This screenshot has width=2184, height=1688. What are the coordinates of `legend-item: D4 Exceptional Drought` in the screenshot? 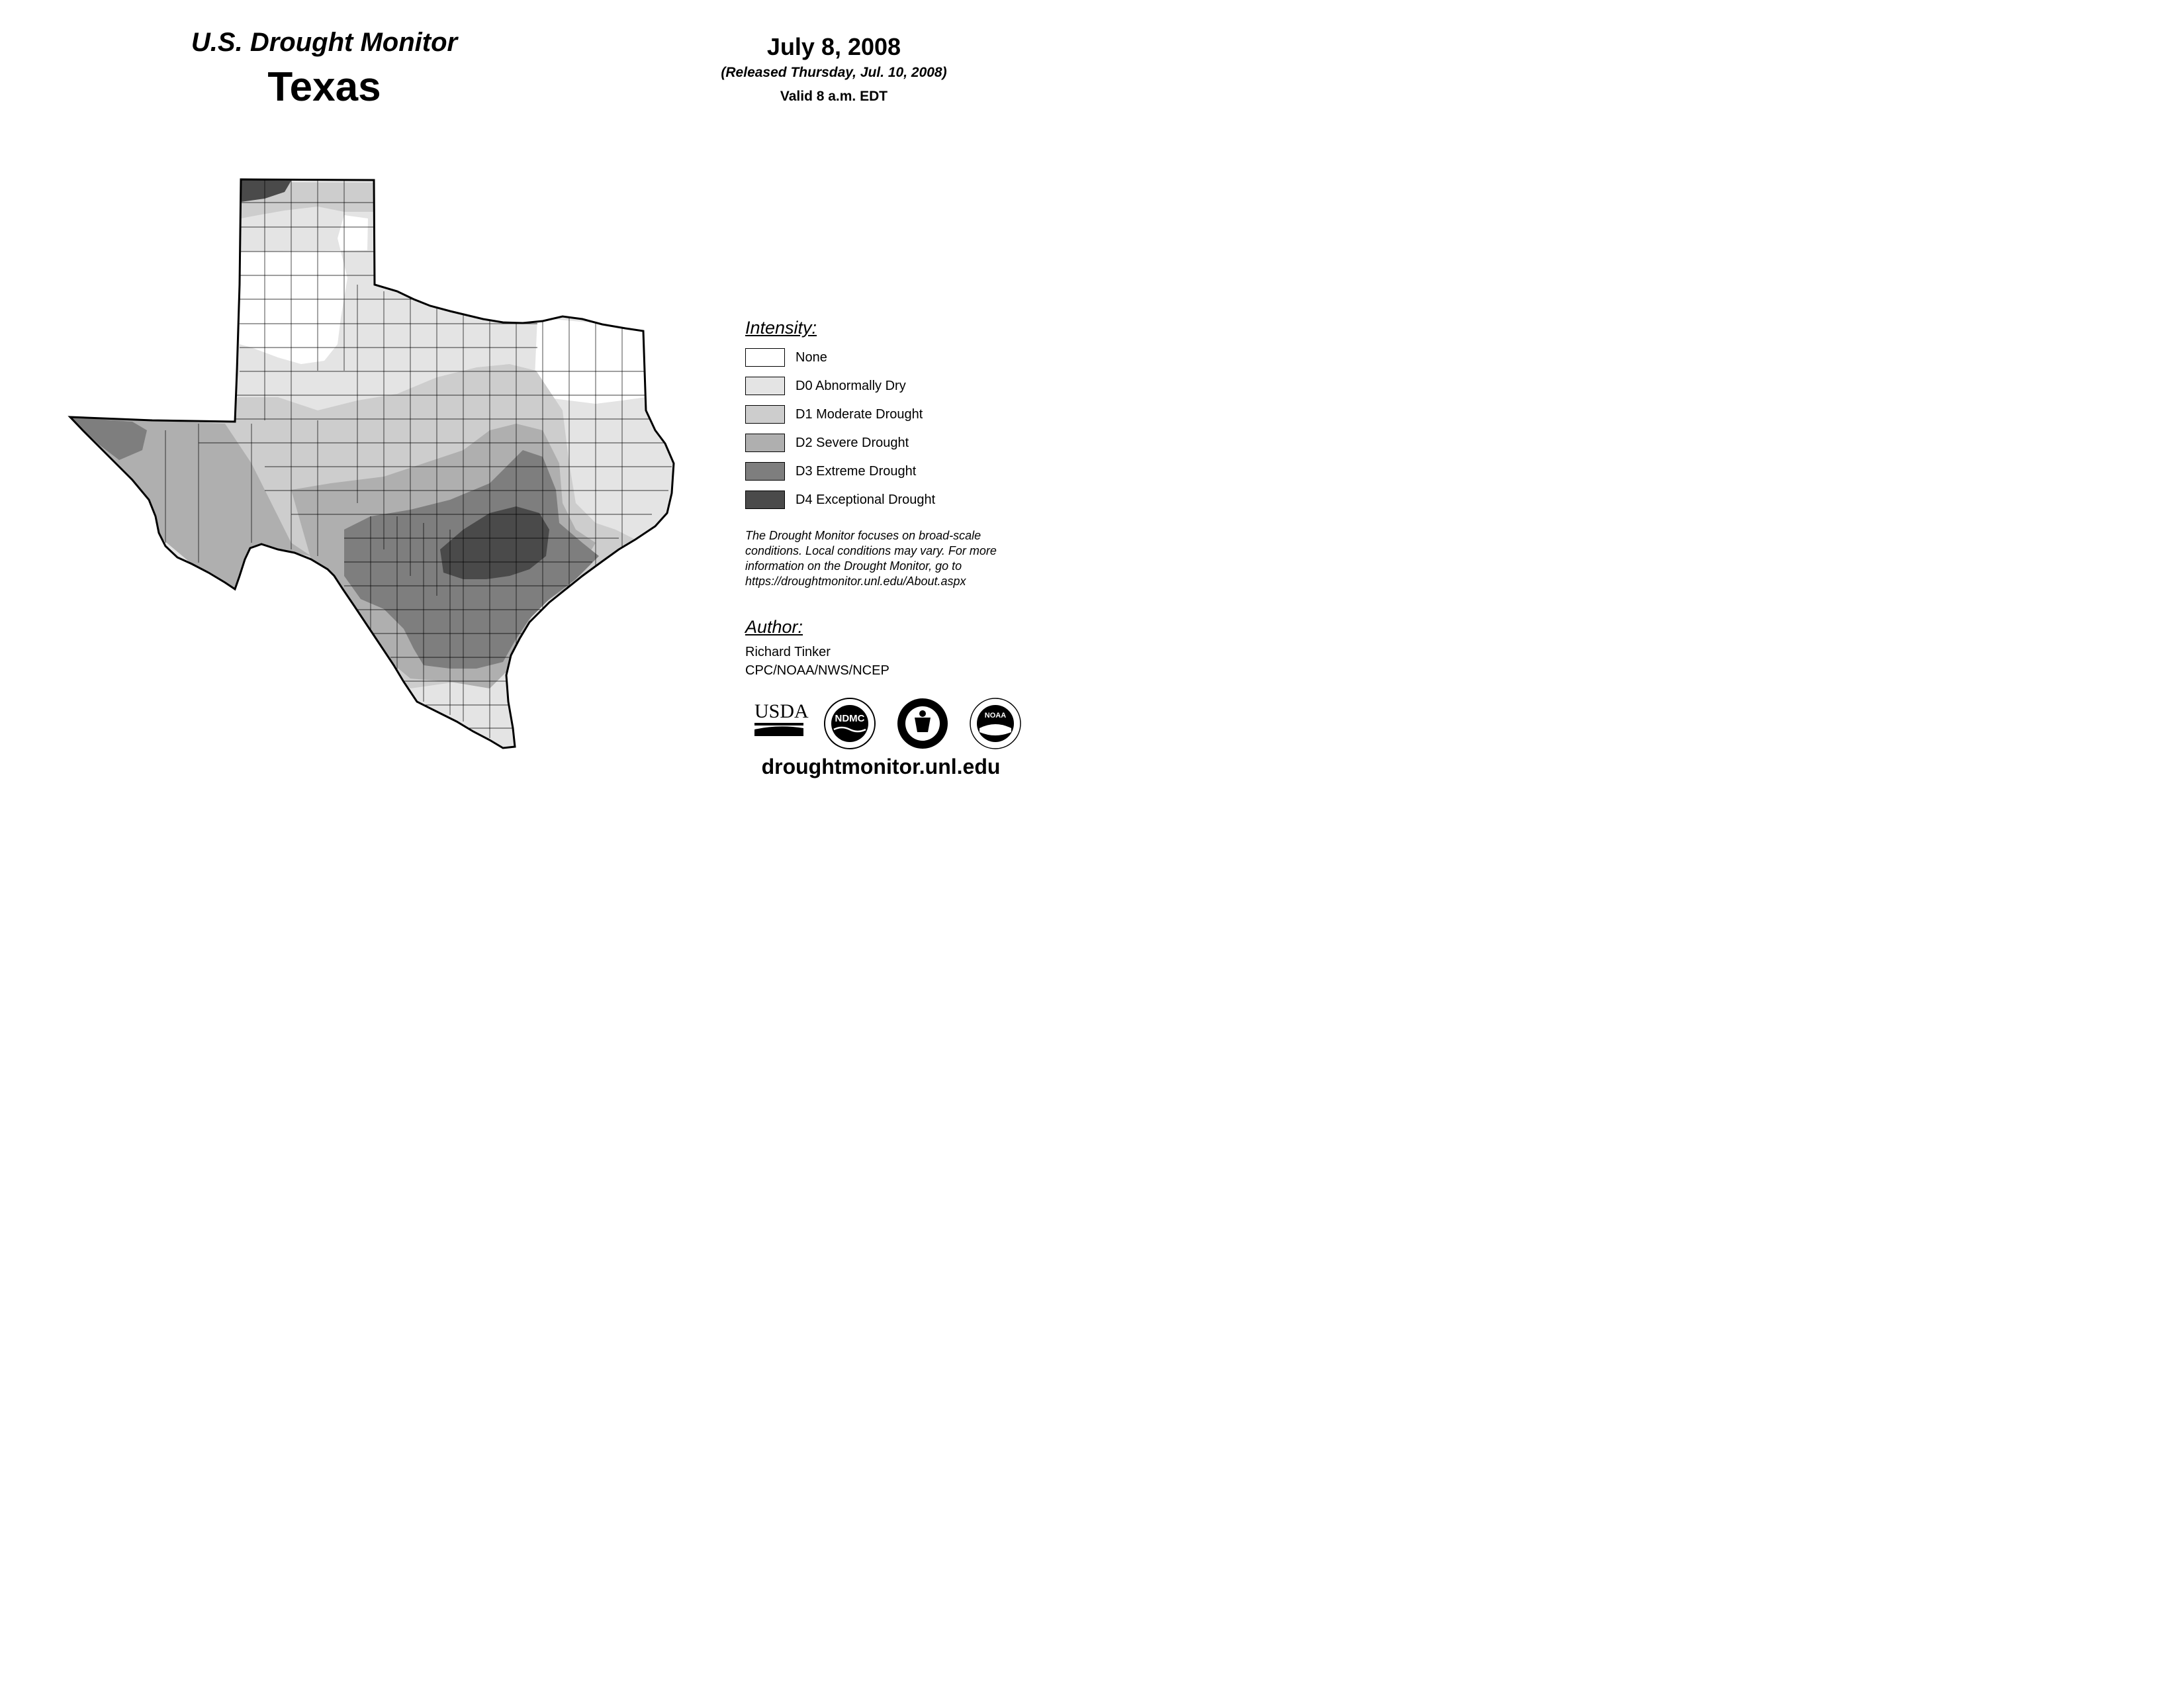 It's located at (855, 501).